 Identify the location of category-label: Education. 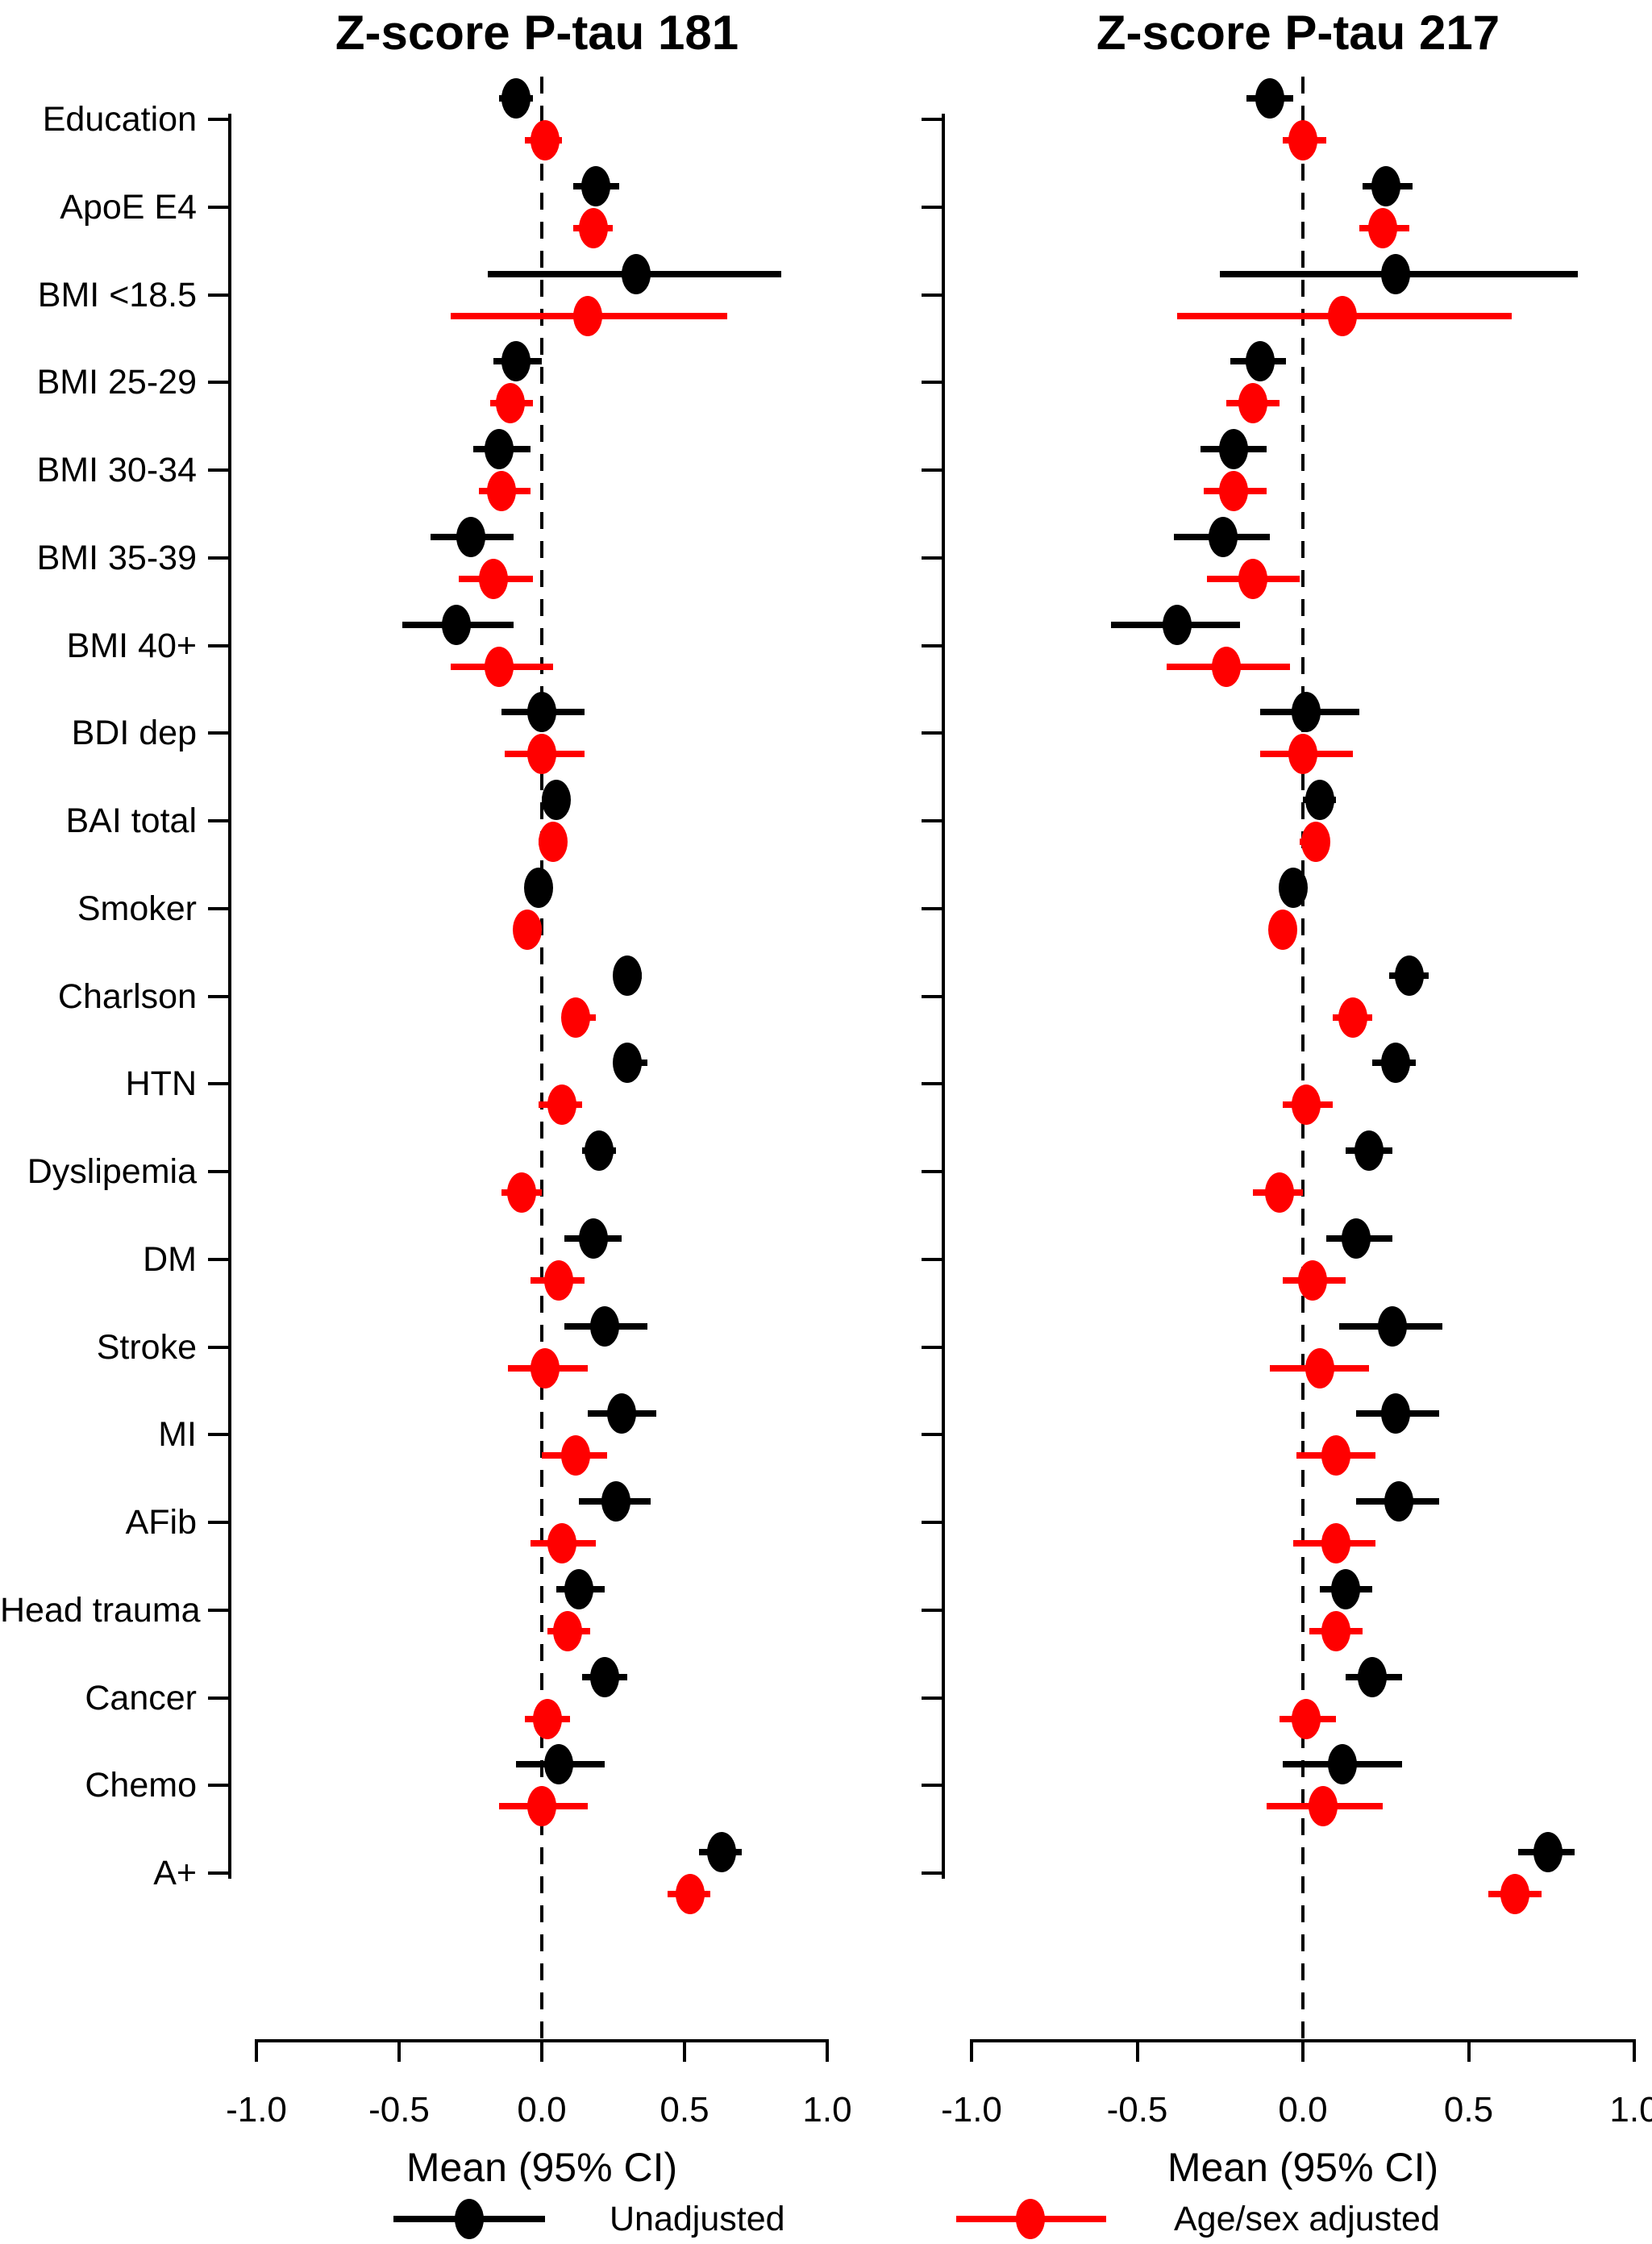
(119, 120).